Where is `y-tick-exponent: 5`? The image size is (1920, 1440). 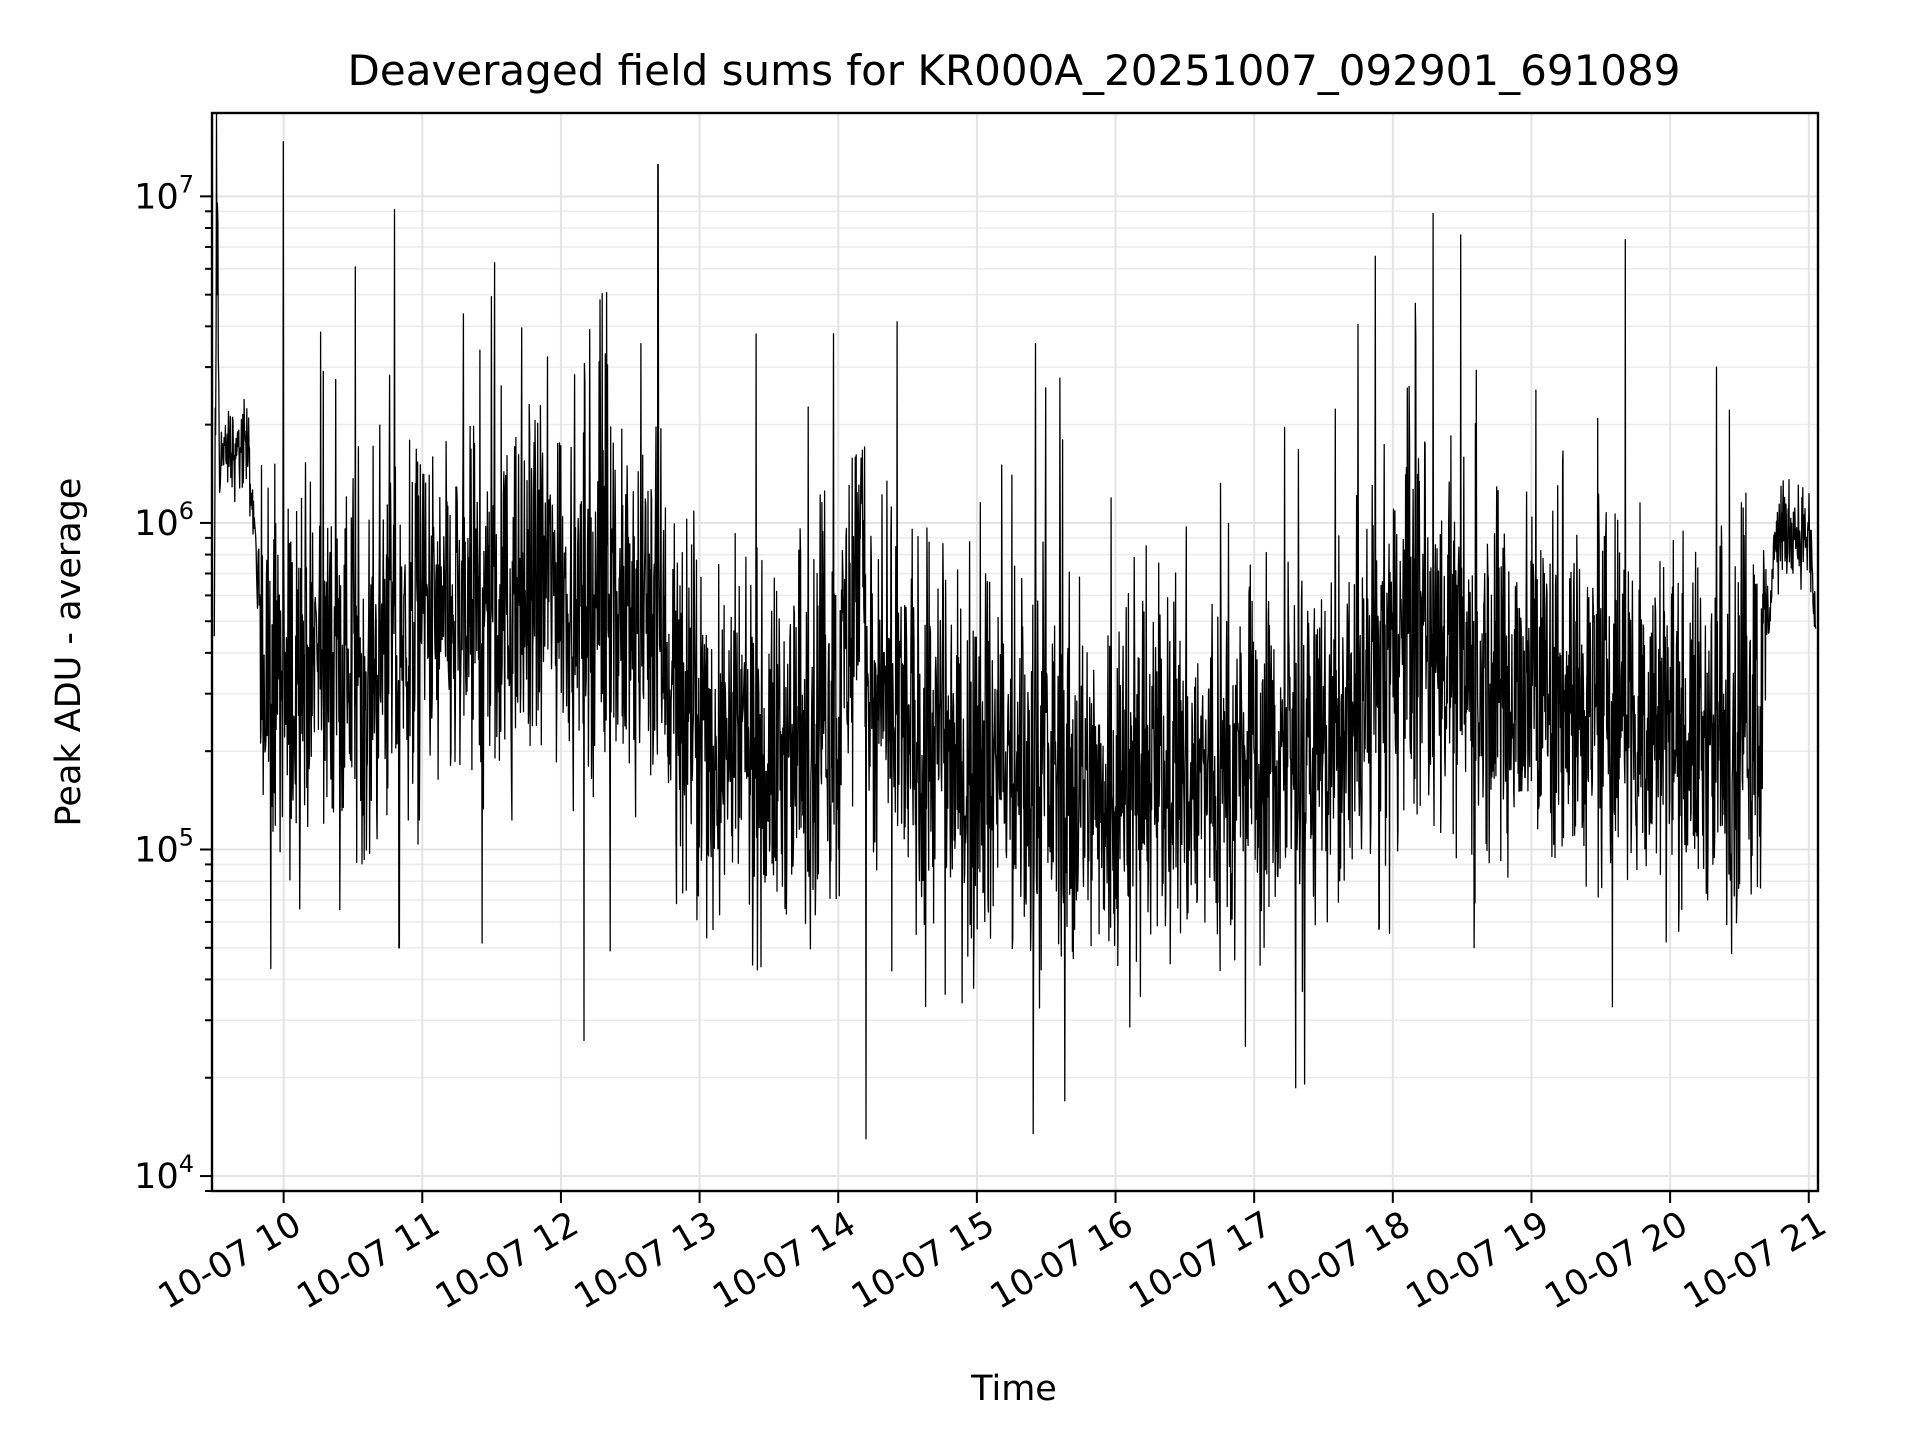 y-tick-exponent: 5 is located at coordinates (186, 837).